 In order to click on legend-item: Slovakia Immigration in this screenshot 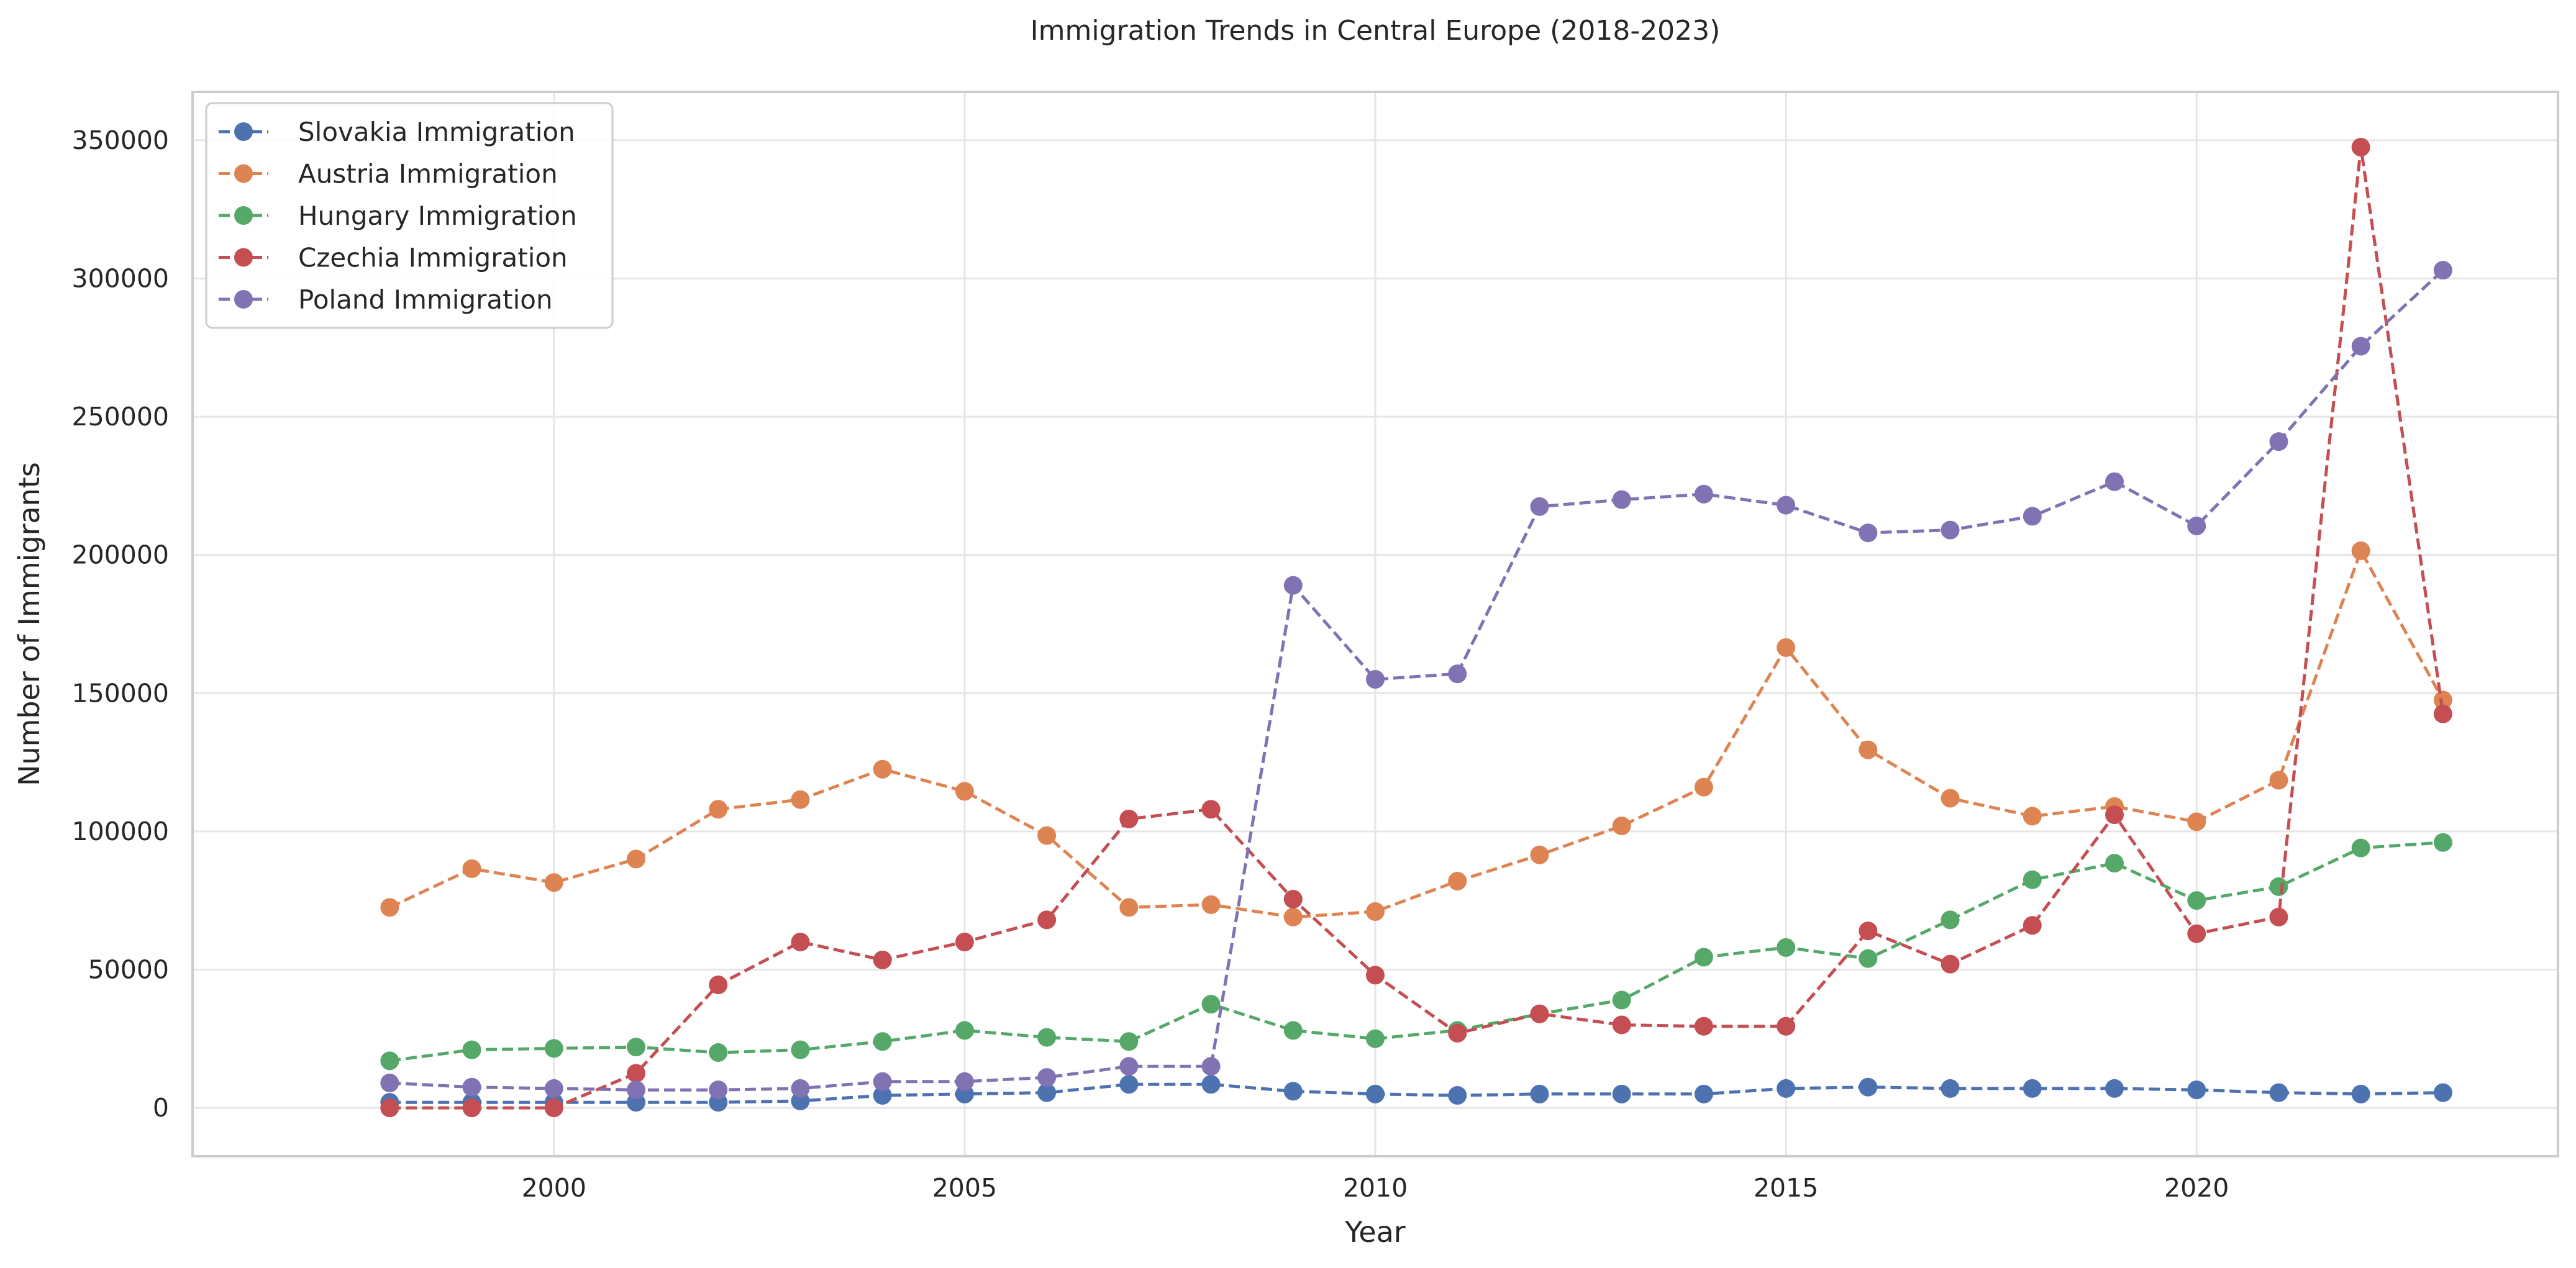, I will do `click(397, 132)`.